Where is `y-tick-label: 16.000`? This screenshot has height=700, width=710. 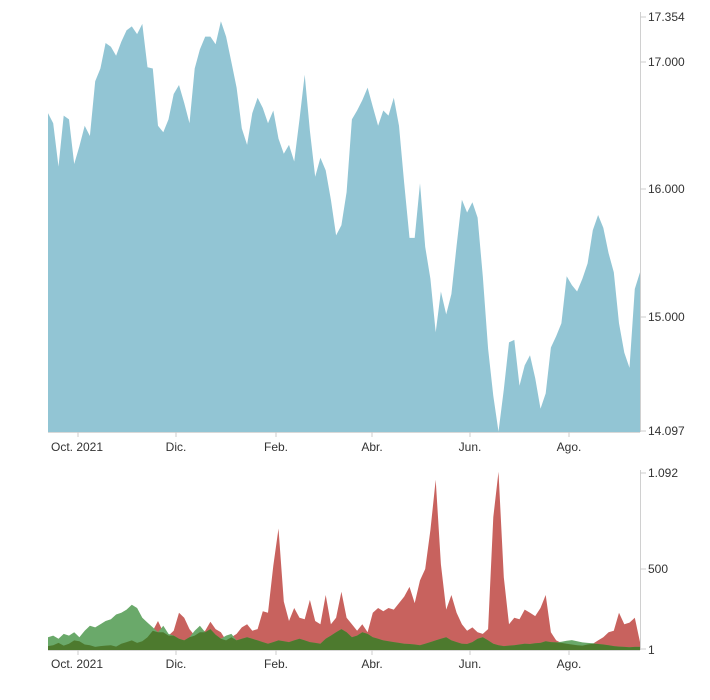 y-tick-label: 16.000 is located at coordinates (666, 189).